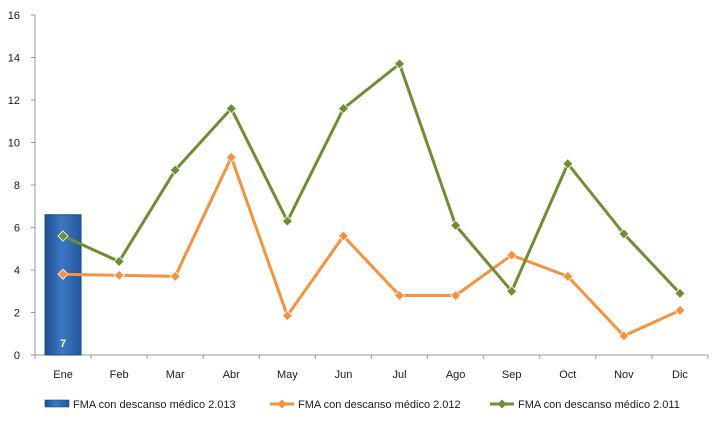  Describe the element at coordinates (57, 403) in the screenshot. I see `legend-swatch-bar` at that location.